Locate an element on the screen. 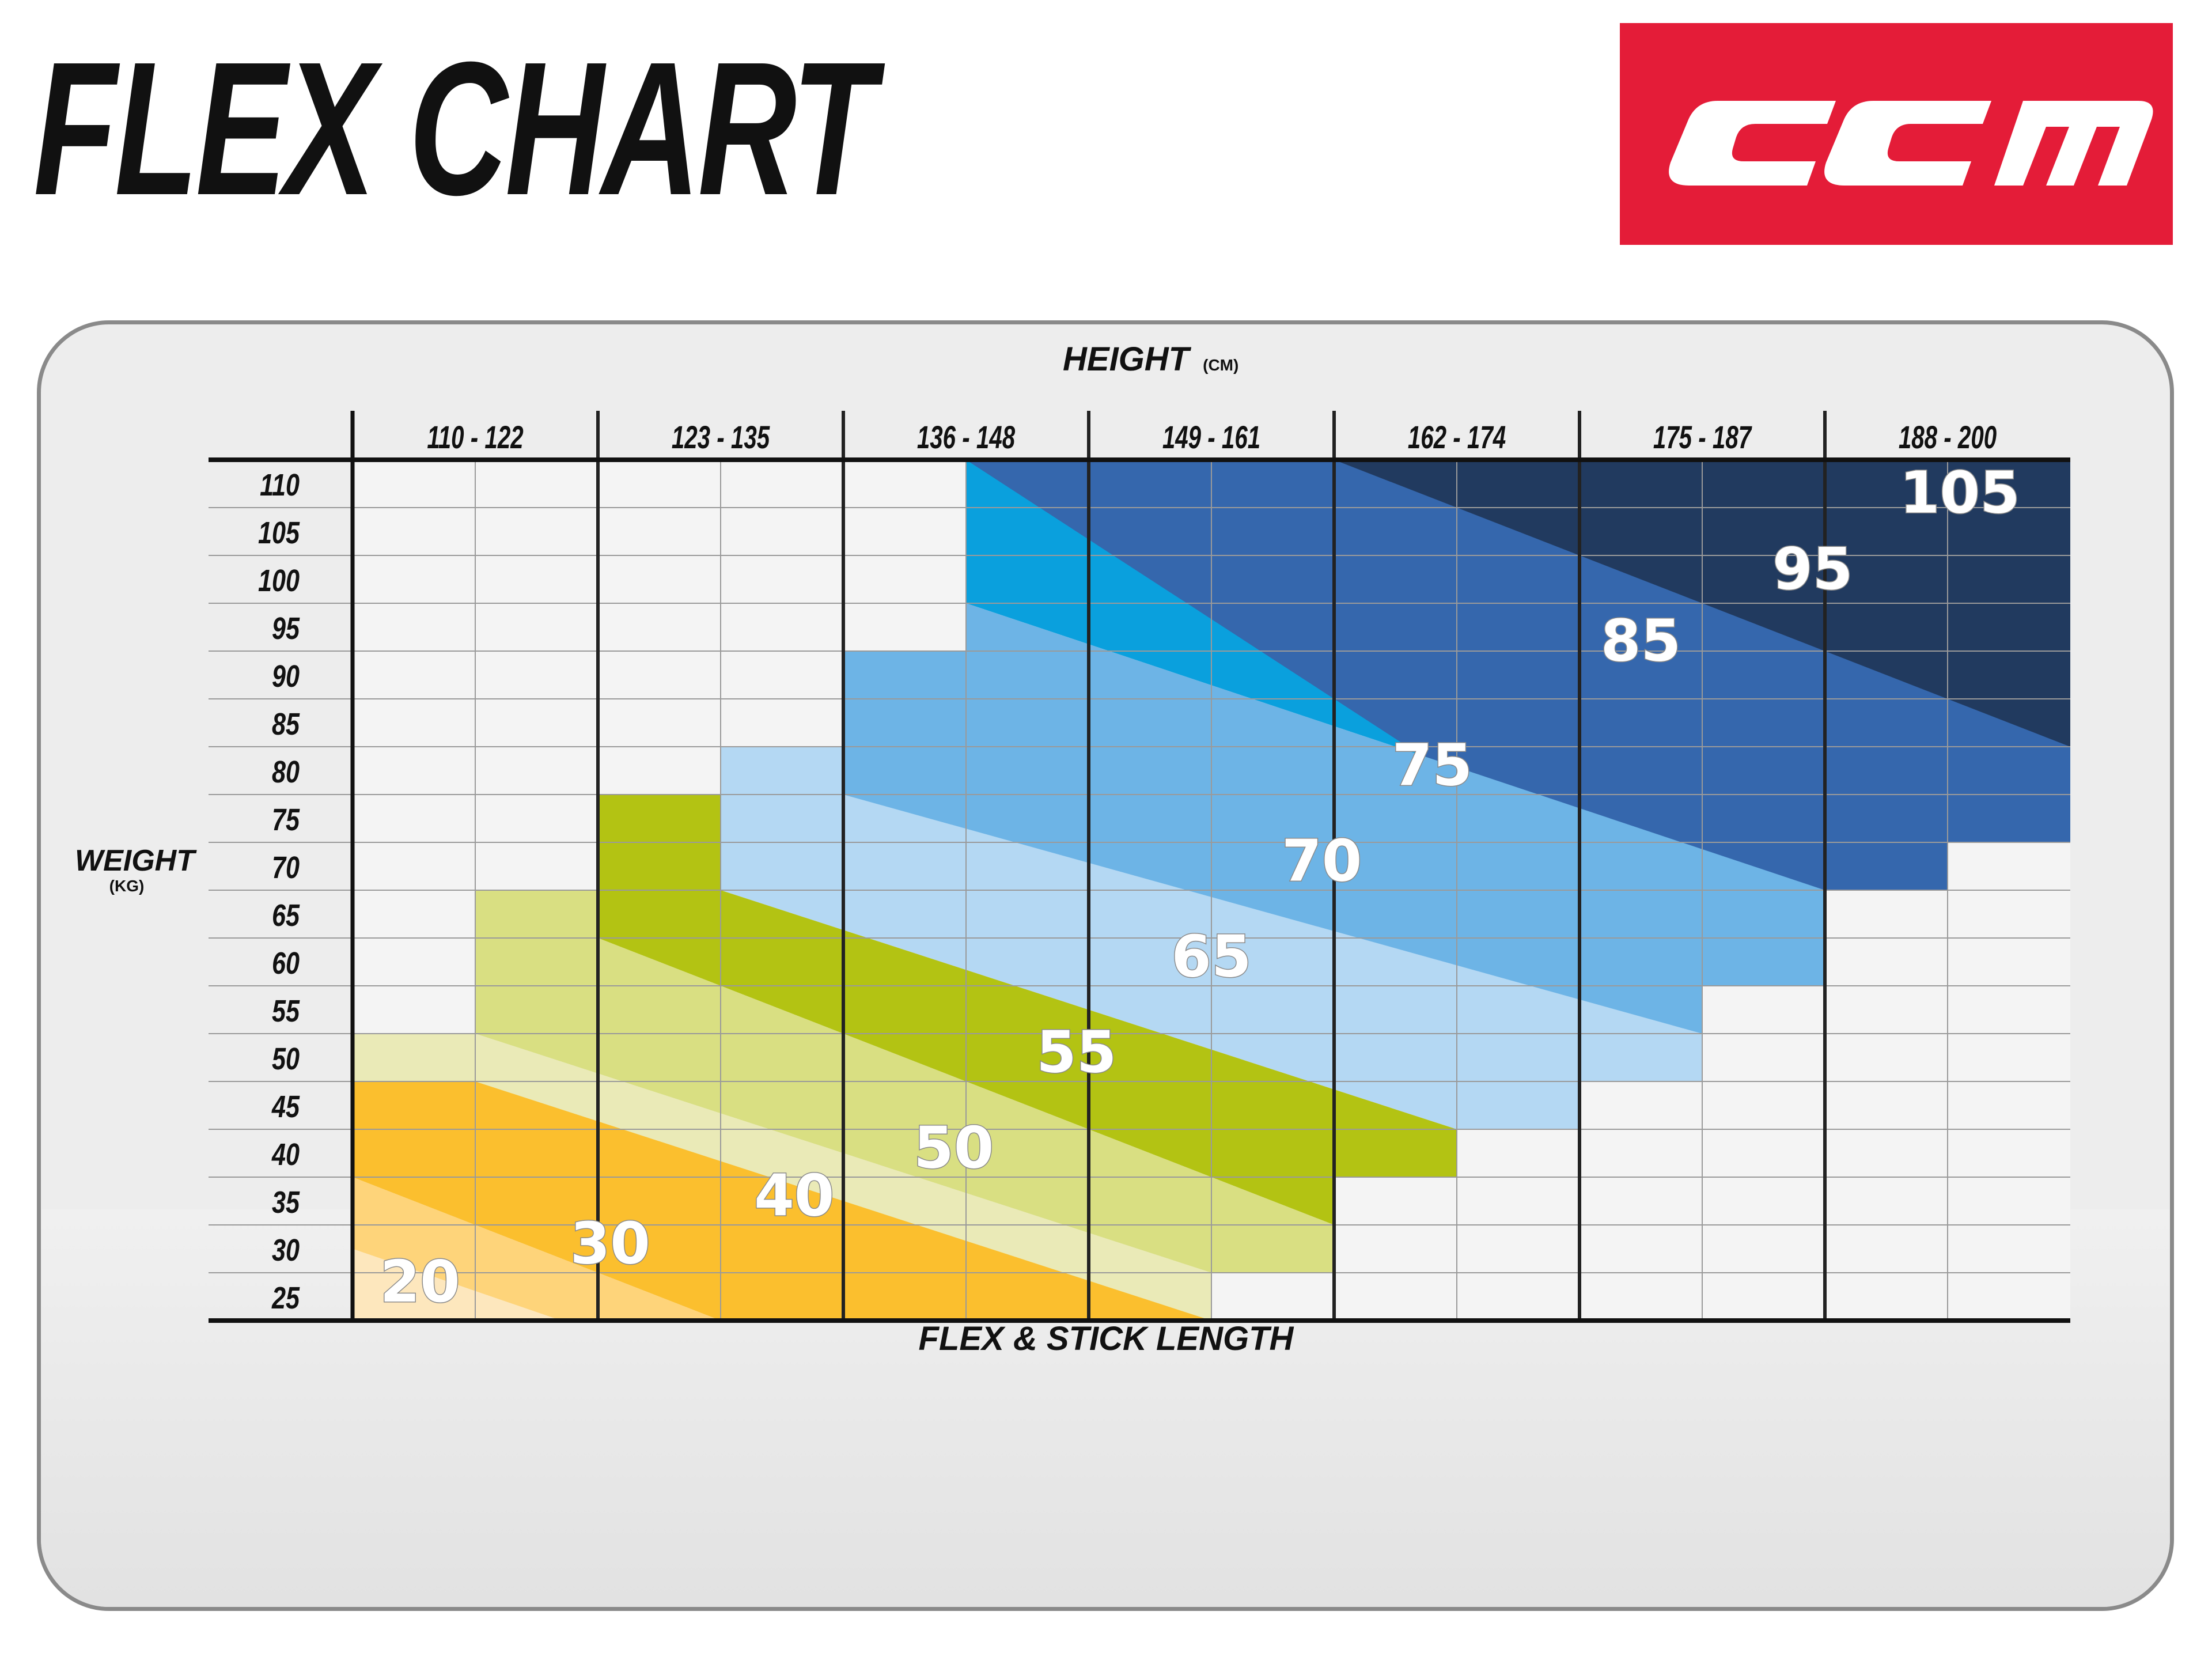 The image size is (2212, 1668). weight-tick-label: 105 is located at coordinates (279, 533).